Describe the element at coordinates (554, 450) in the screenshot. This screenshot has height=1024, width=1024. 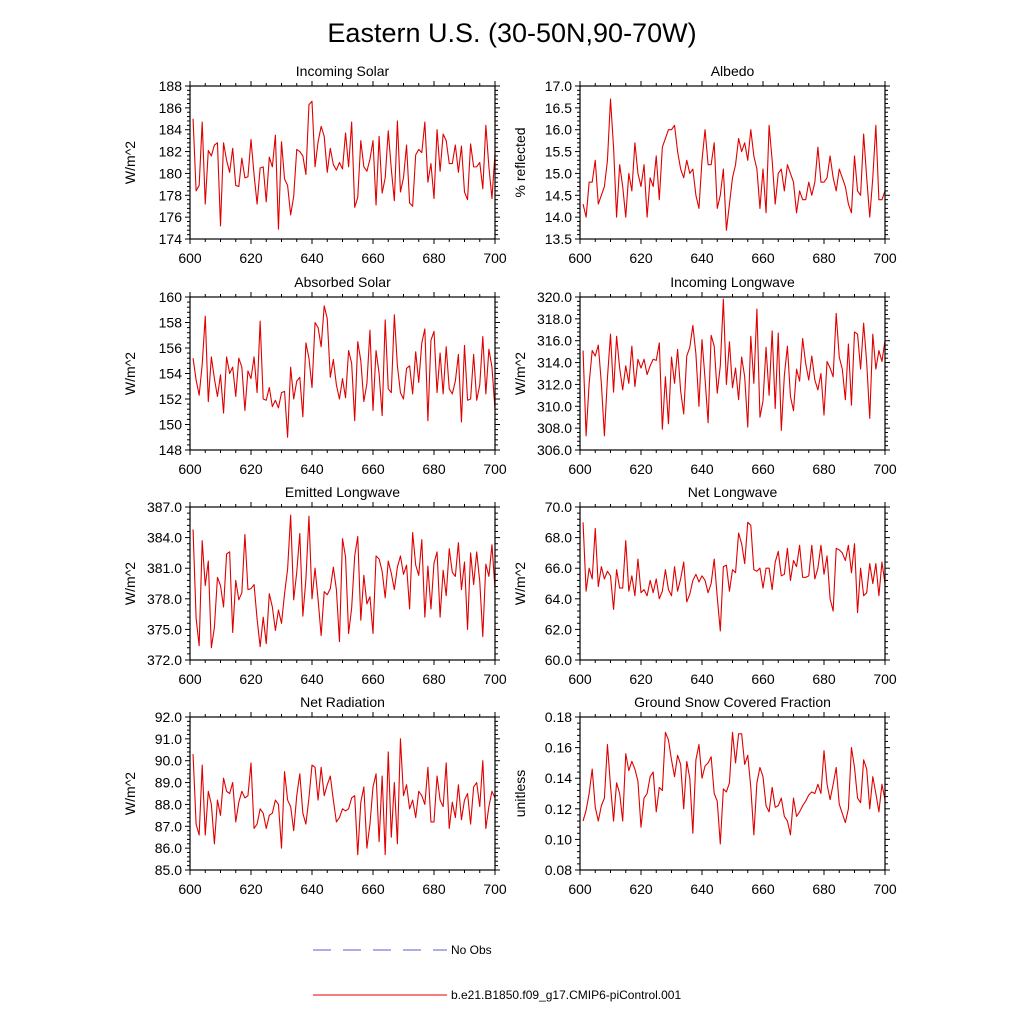
I see `y-tick-label: 306.0` at that location.